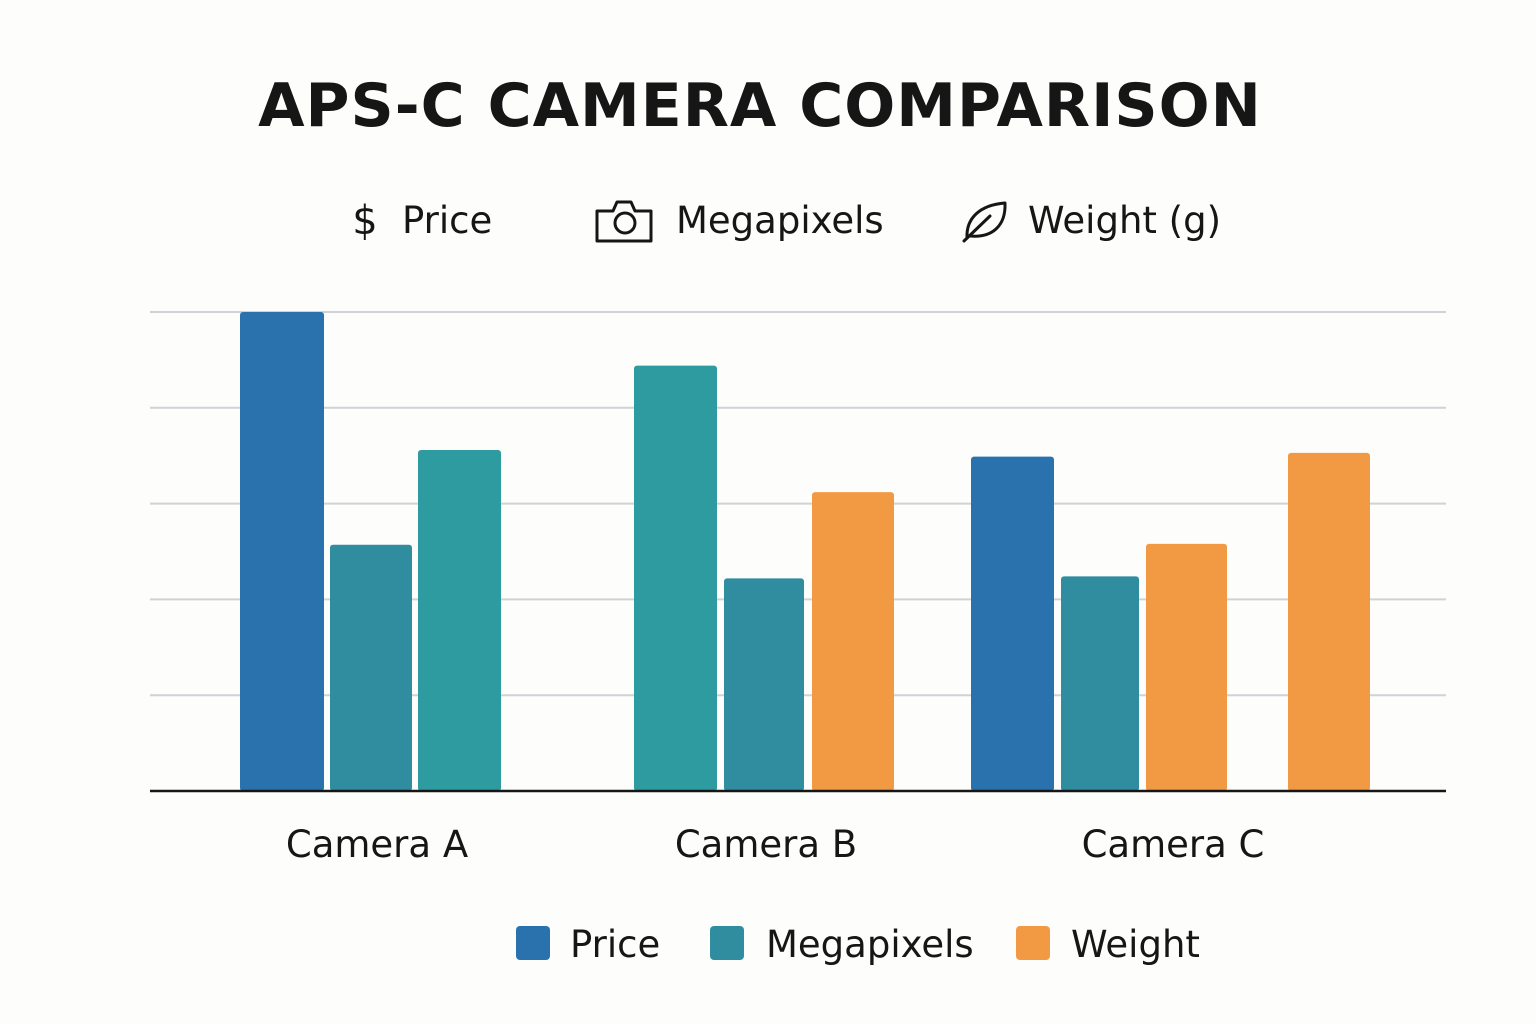  I want to click on legend-label-weight: Weight, so click(1135, 944).